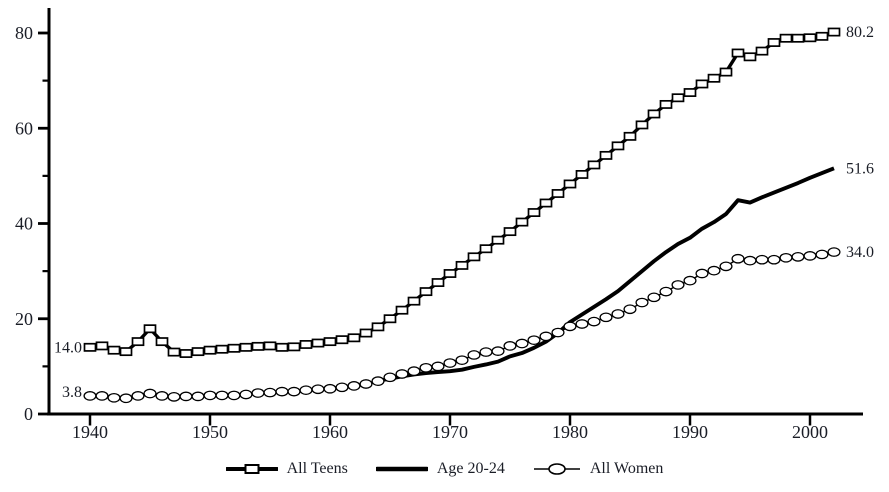  I want to click on legend-item-all-women: All Women, so click(598, 469).